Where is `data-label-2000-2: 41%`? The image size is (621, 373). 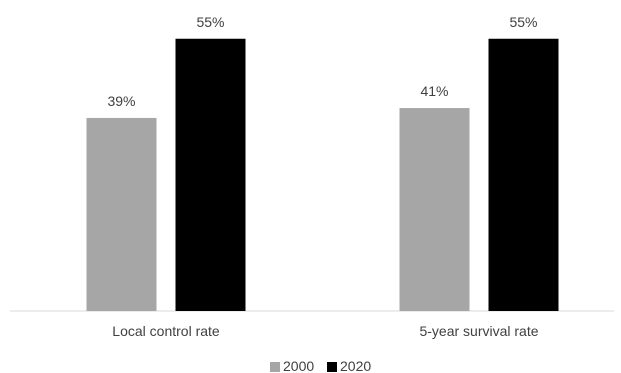 data-label-2000-2: 41% is located at coordinates (434, 91).